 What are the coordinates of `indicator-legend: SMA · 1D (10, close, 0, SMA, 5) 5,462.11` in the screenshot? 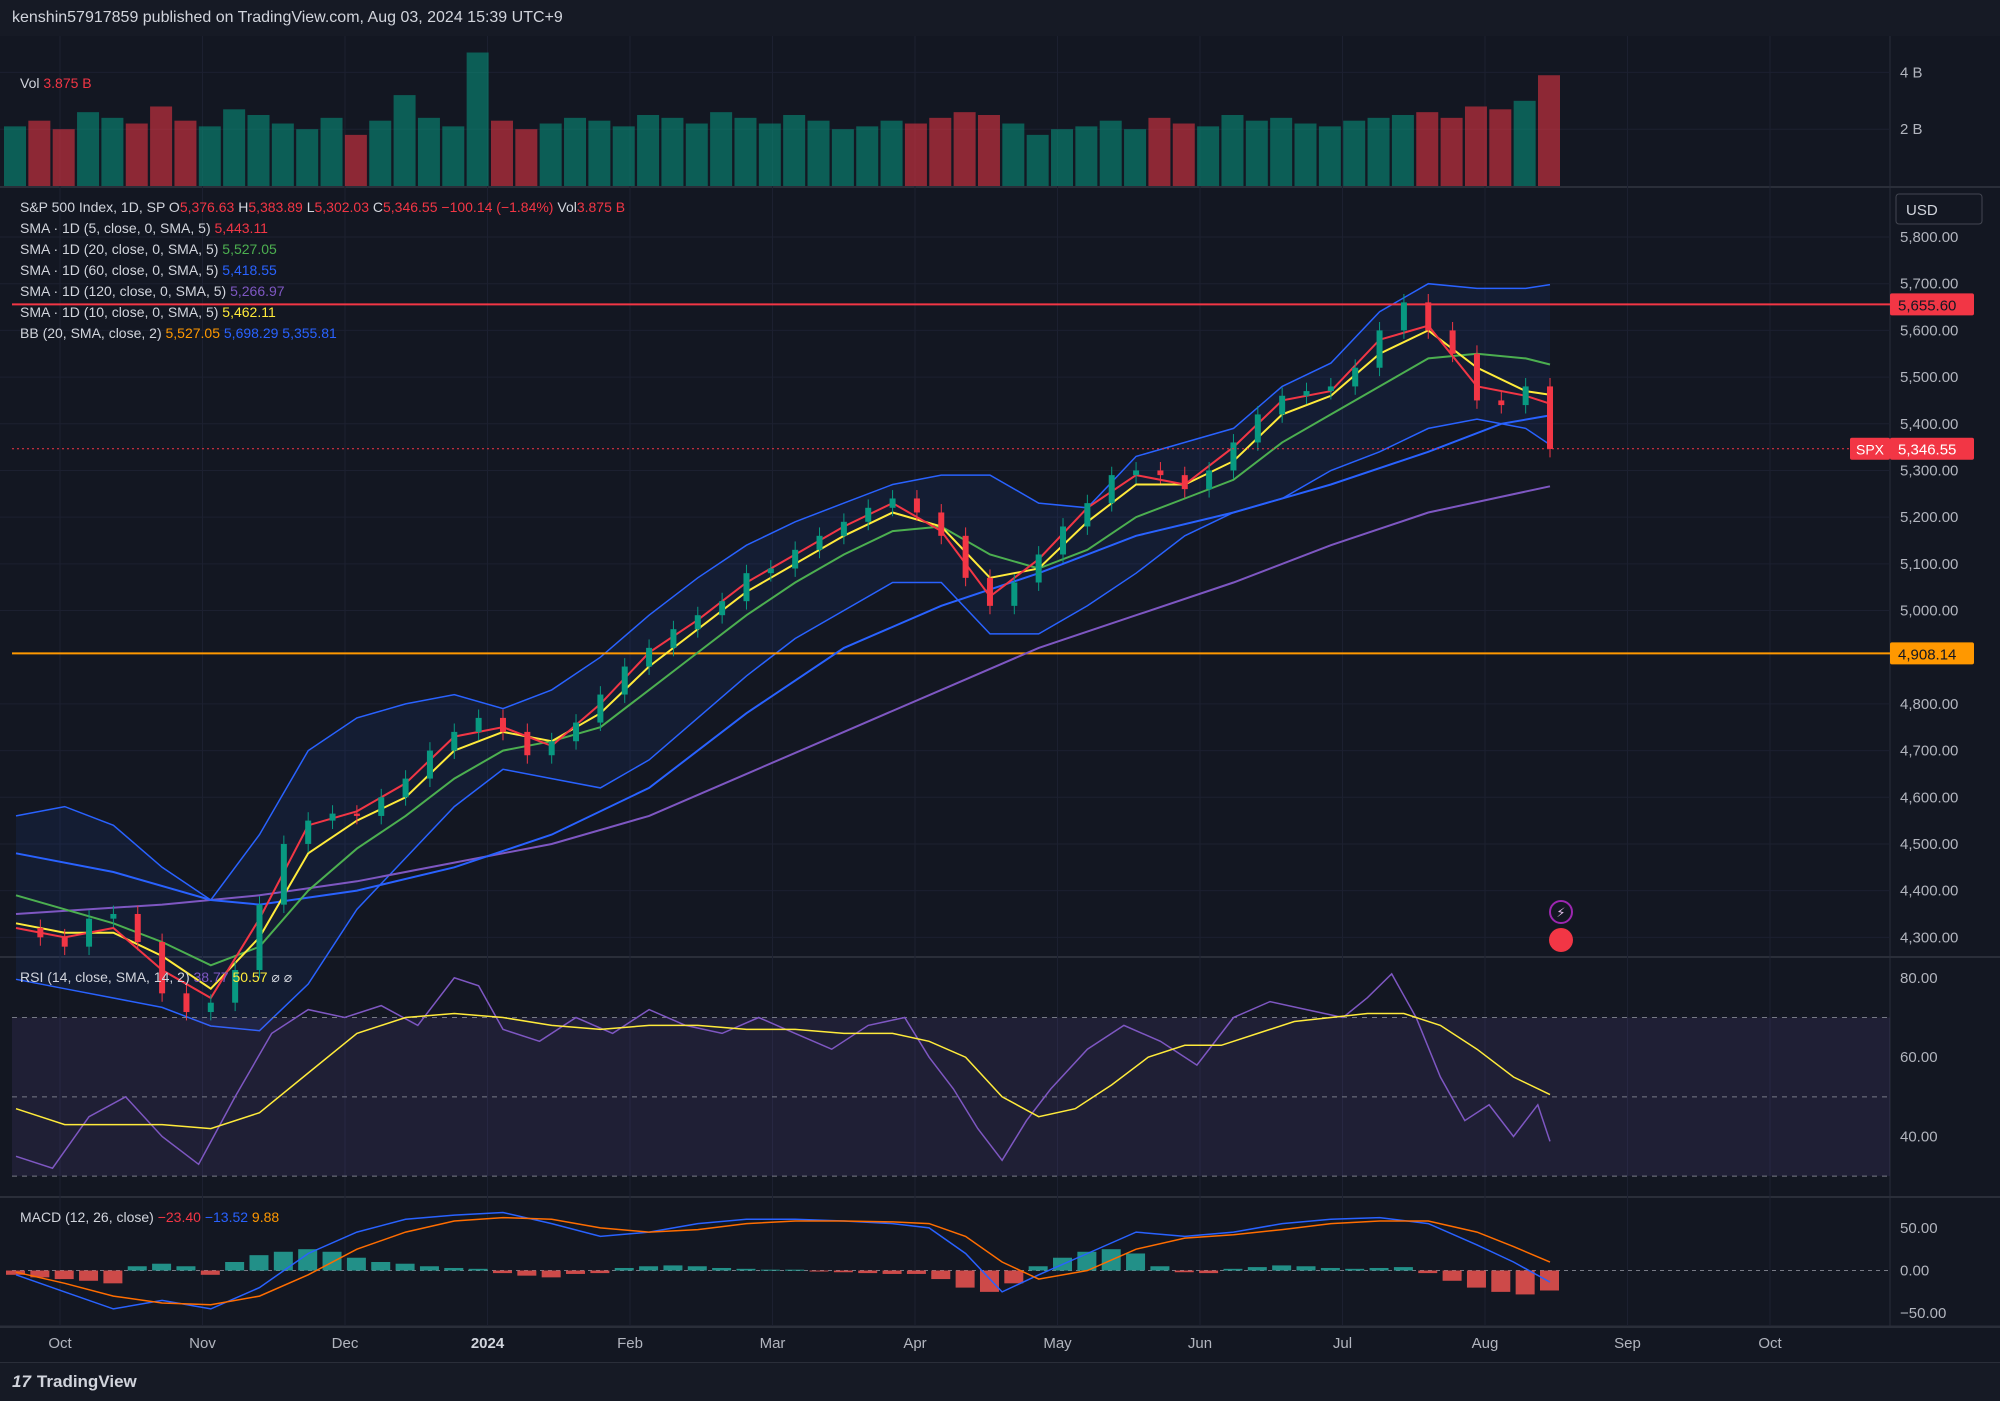 It's located at (148, 312).